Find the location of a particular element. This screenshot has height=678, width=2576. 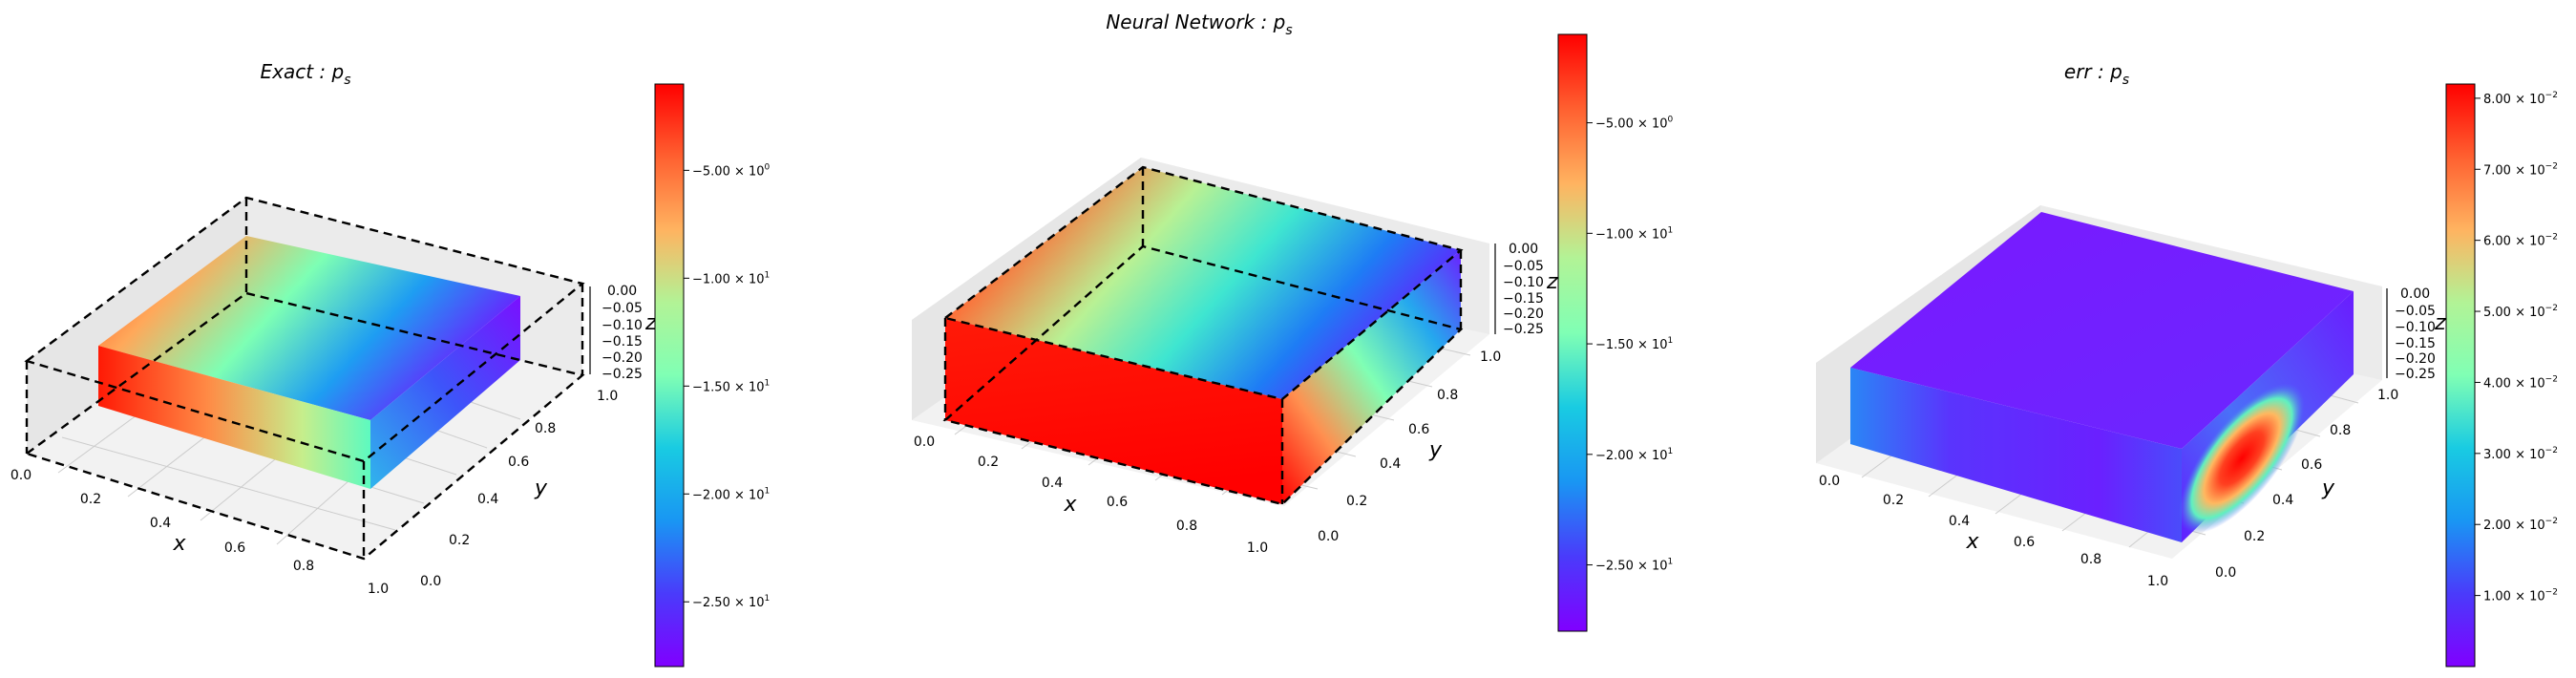

colorbar-tick-label: 1.00 × 10⁻² is located at coordinates (2520, 596).